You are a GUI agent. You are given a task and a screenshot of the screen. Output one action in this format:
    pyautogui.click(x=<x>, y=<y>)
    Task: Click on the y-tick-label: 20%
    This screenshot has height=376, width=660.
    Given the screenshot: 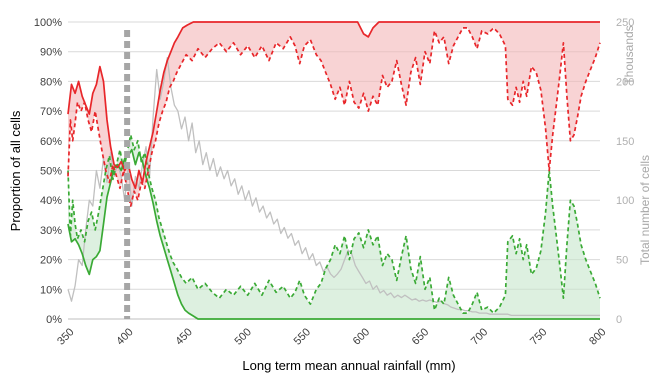 What is the action you would take?
    pyautogui.click(x=51, y=261)
    